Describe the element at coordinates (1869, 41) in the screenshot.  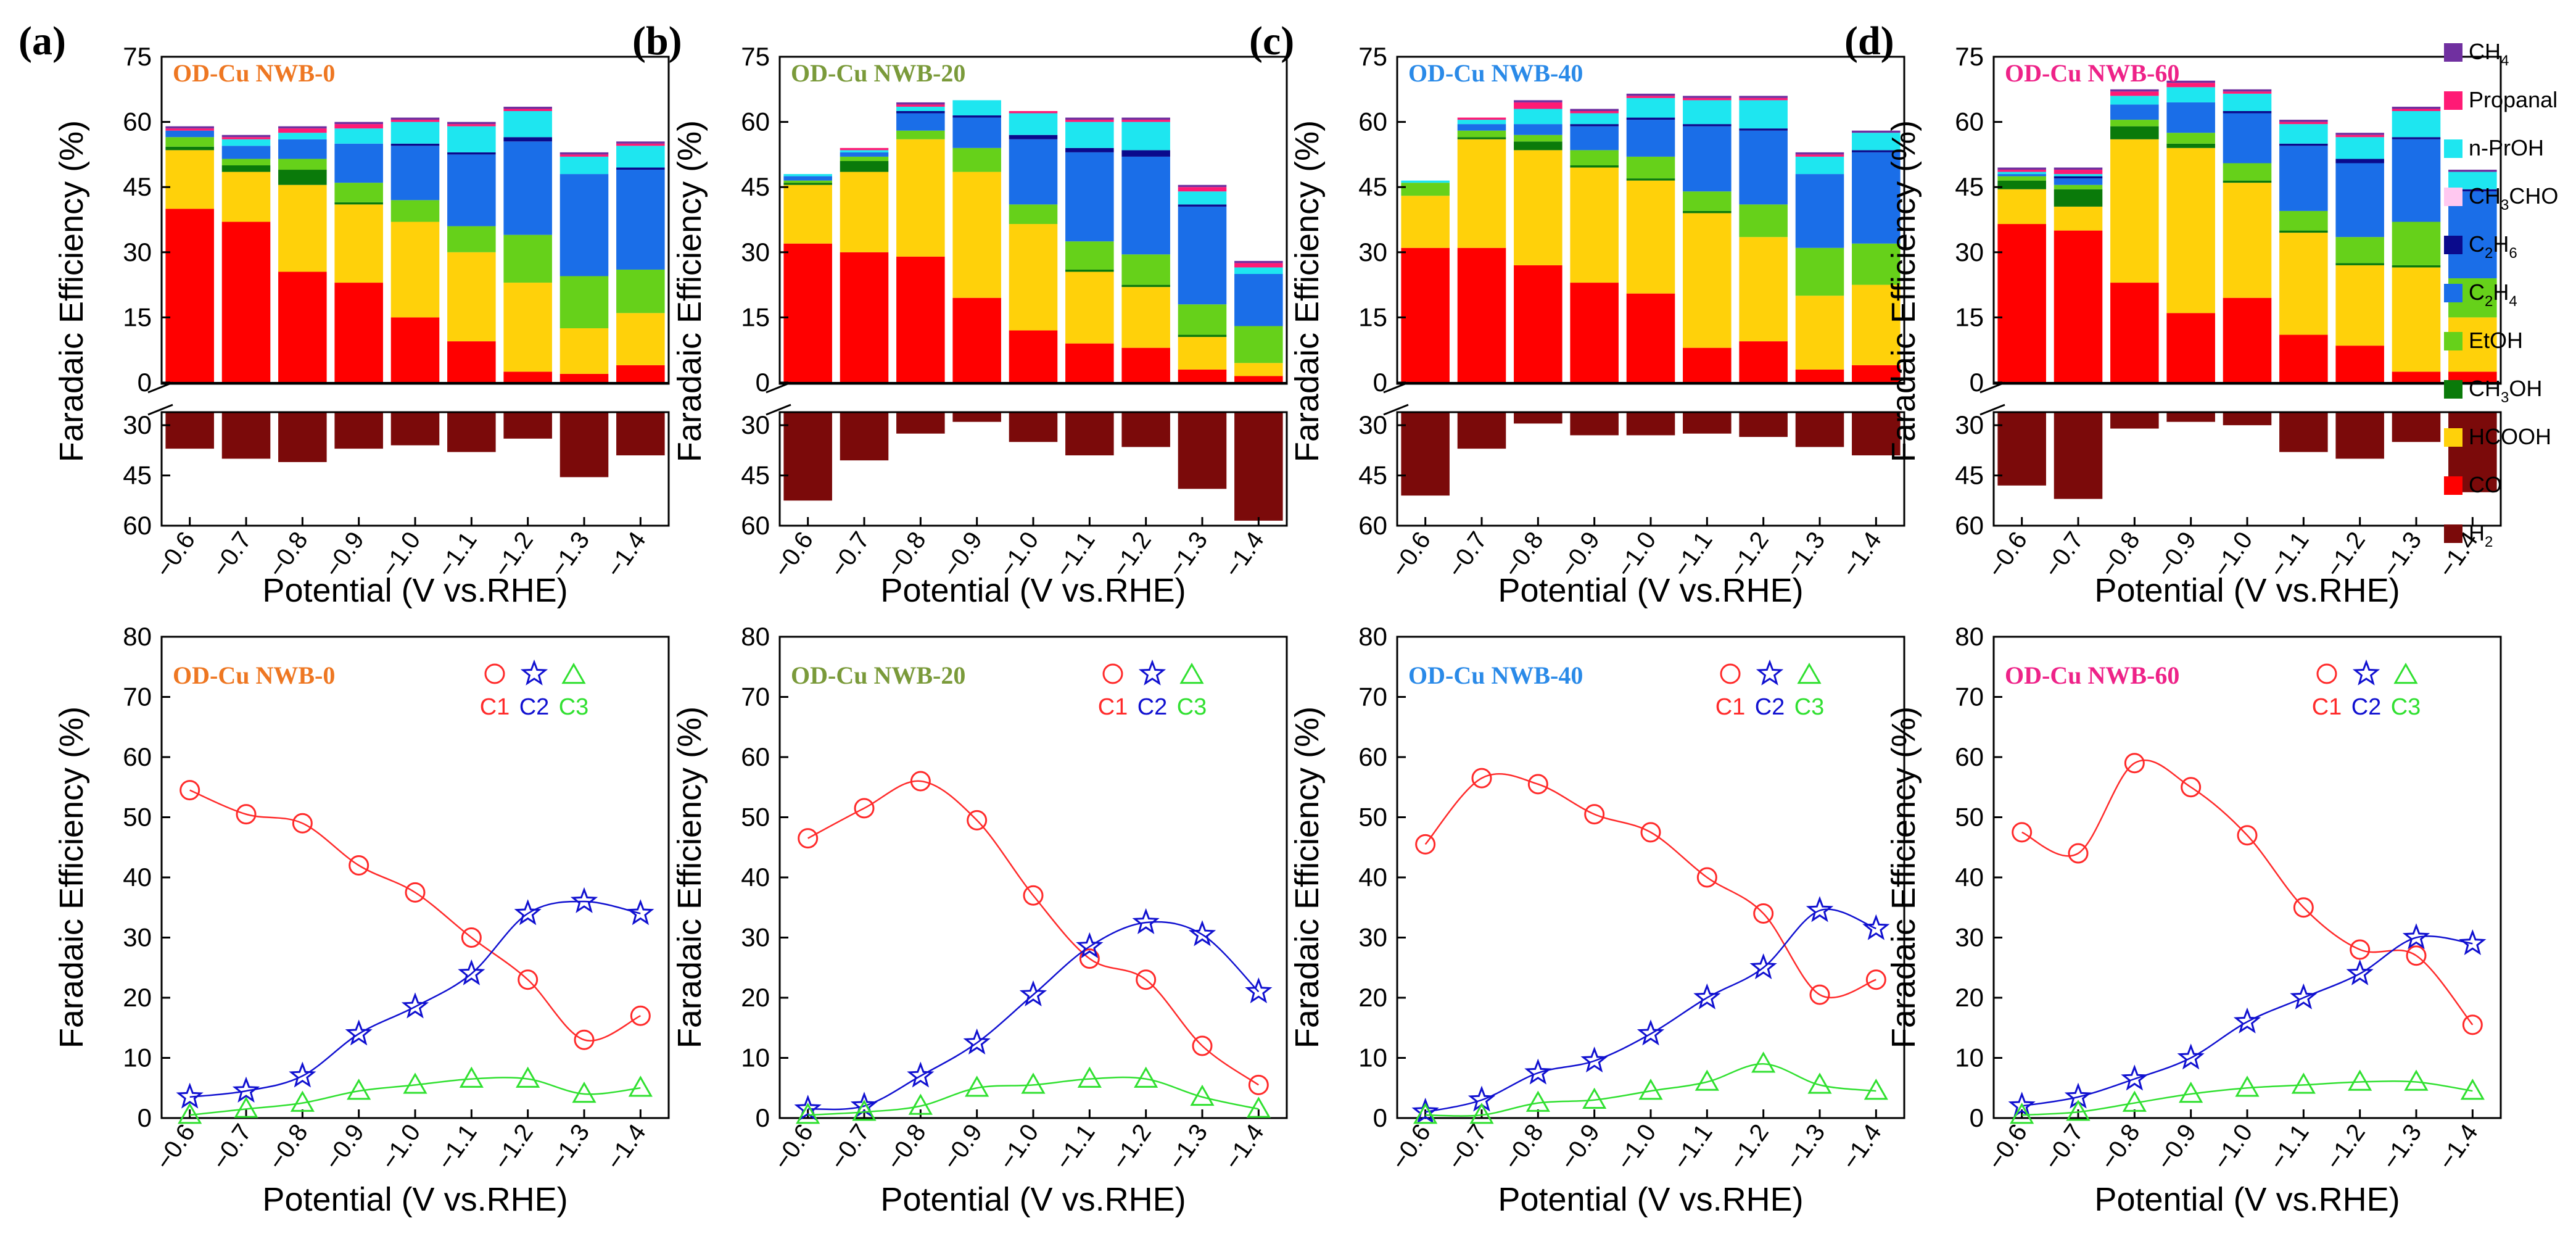
I see `panel-letter: (d)` at that location.